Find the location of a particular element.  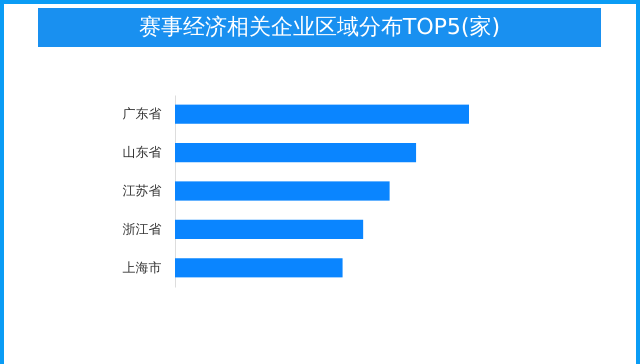

y-tick-label: 上海市 is located at coordinates (142, 268).